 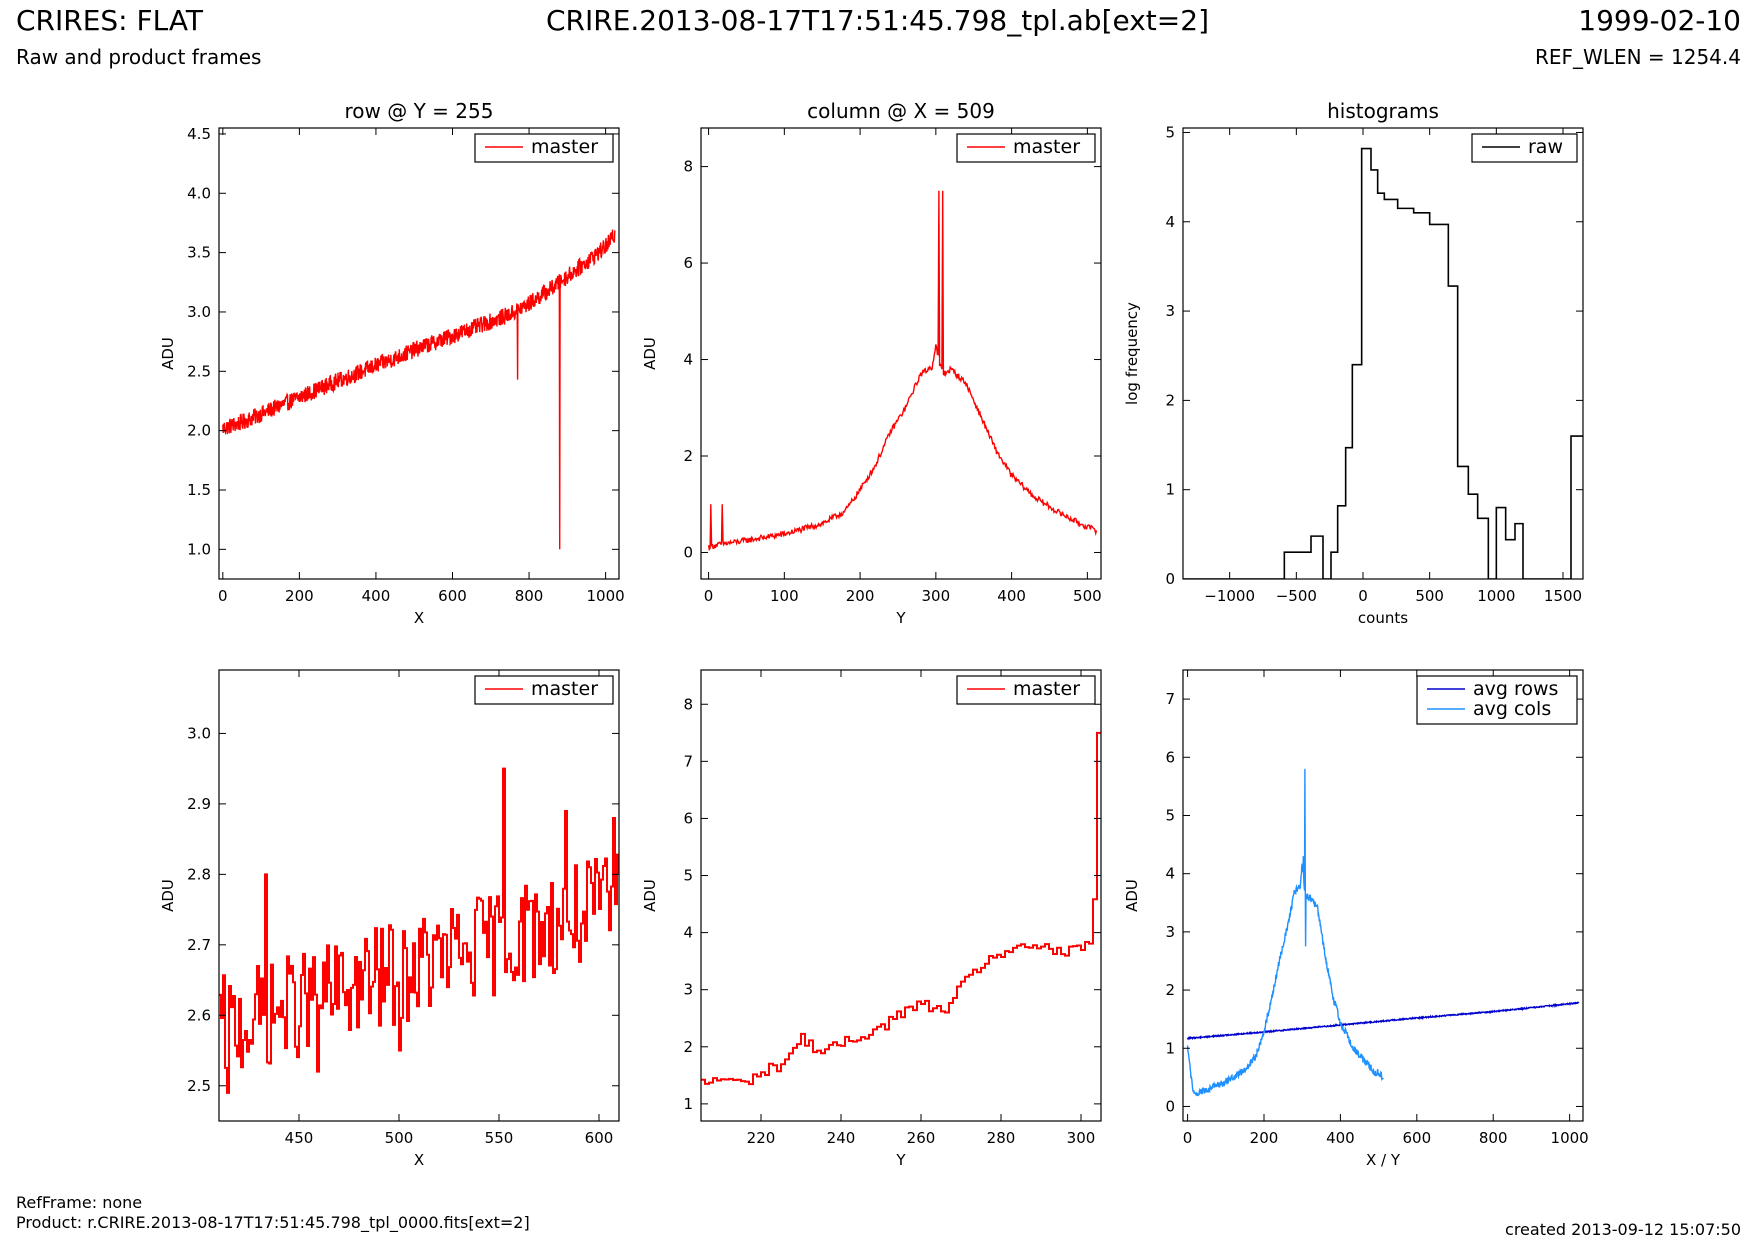 What do you see at coordinates (199, 804) in the screenshot?
I see `y-tick-label: 2.9` at bounding box center [199, 804].